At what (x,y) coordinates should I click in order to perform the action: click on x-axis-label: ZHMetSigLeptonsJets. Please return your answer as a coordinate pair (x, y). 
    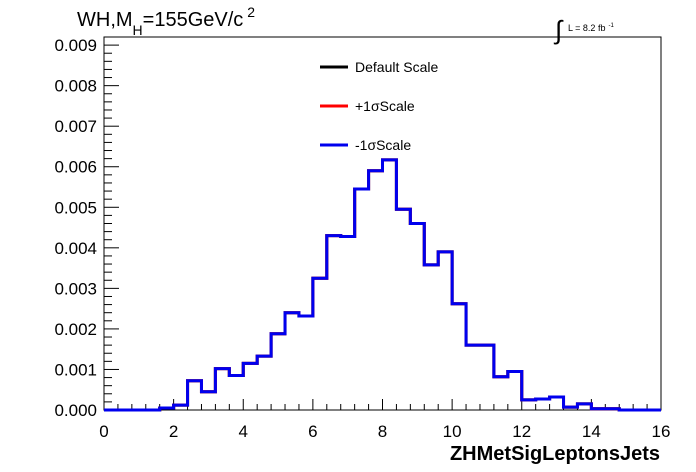
    Looking at the image, I should click on (555, 454).